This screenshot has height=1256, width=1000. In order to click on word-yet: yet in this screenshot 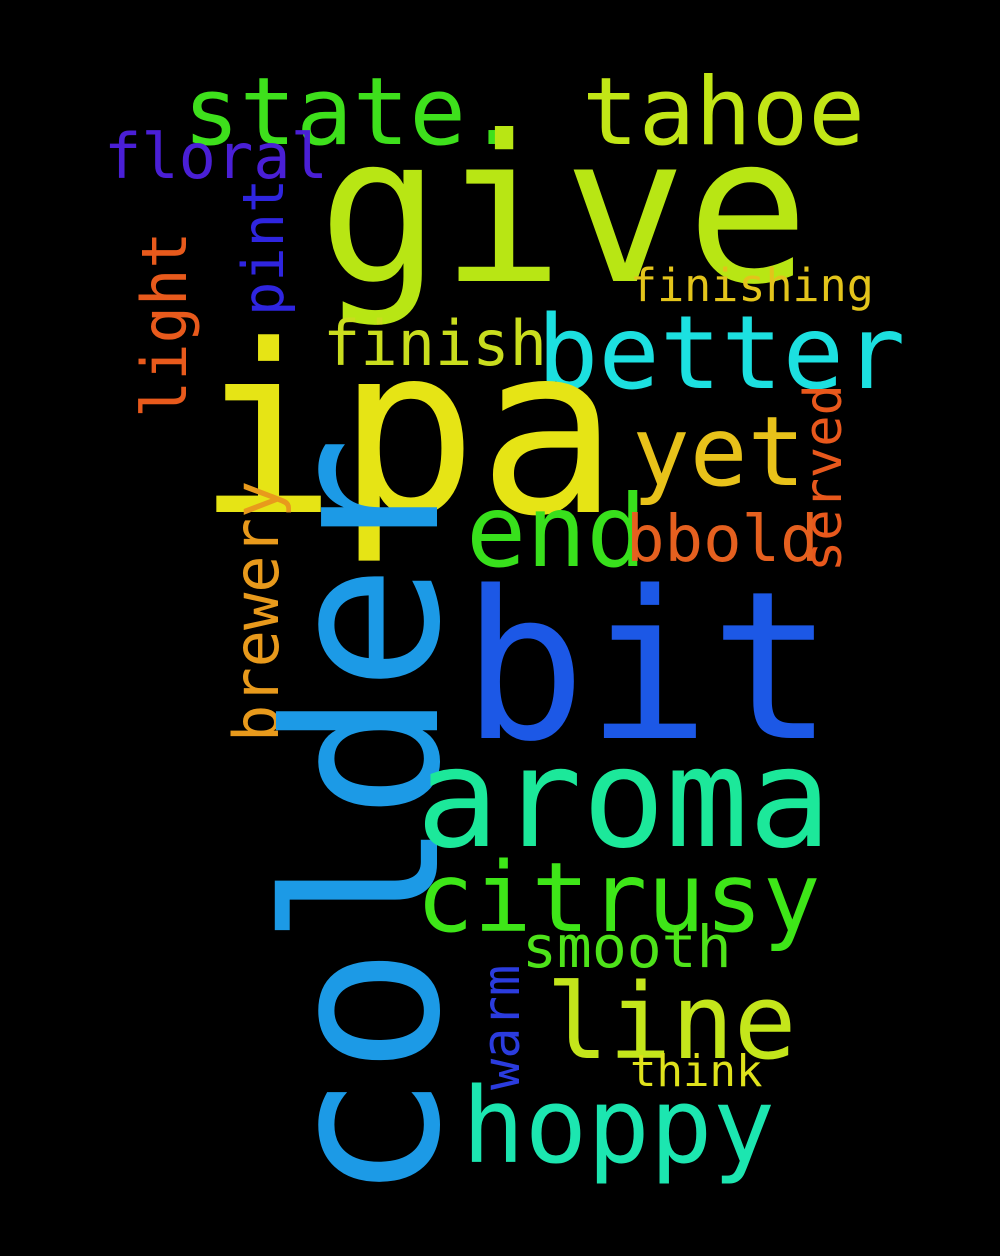, I will do `click(719, 452)`.